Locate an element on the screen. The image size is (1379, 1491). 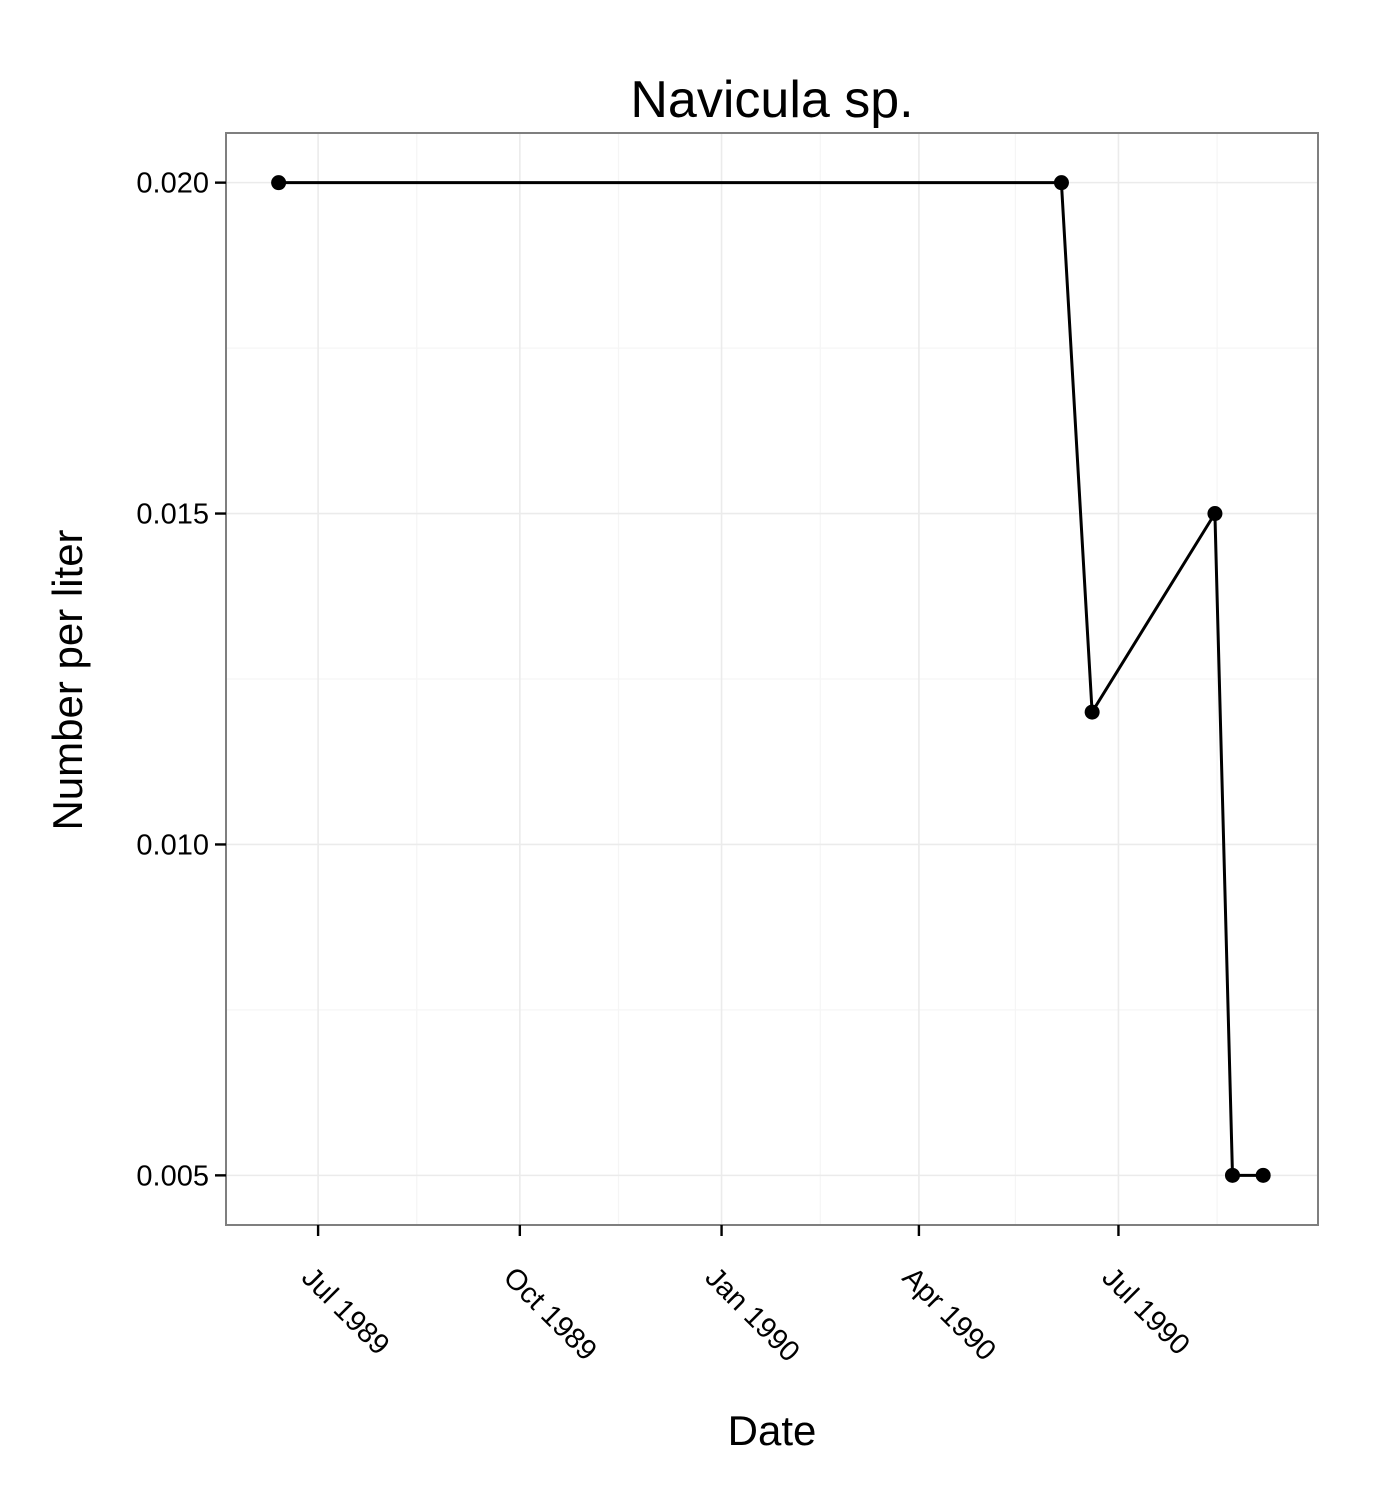
y-axis-title: Number per liter is located at coordinates (67, 679).